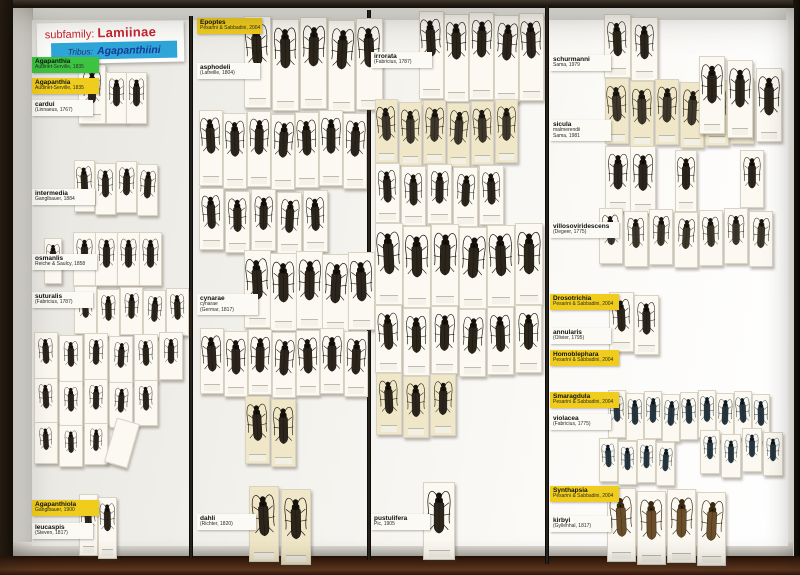 The width and height of the screenshot is (800, 575). What do you see at coordinates (226, 522) in the screenshot?
I see `taxon-label: dahli (Richter, 1820)` at bounding box center [226, 522].